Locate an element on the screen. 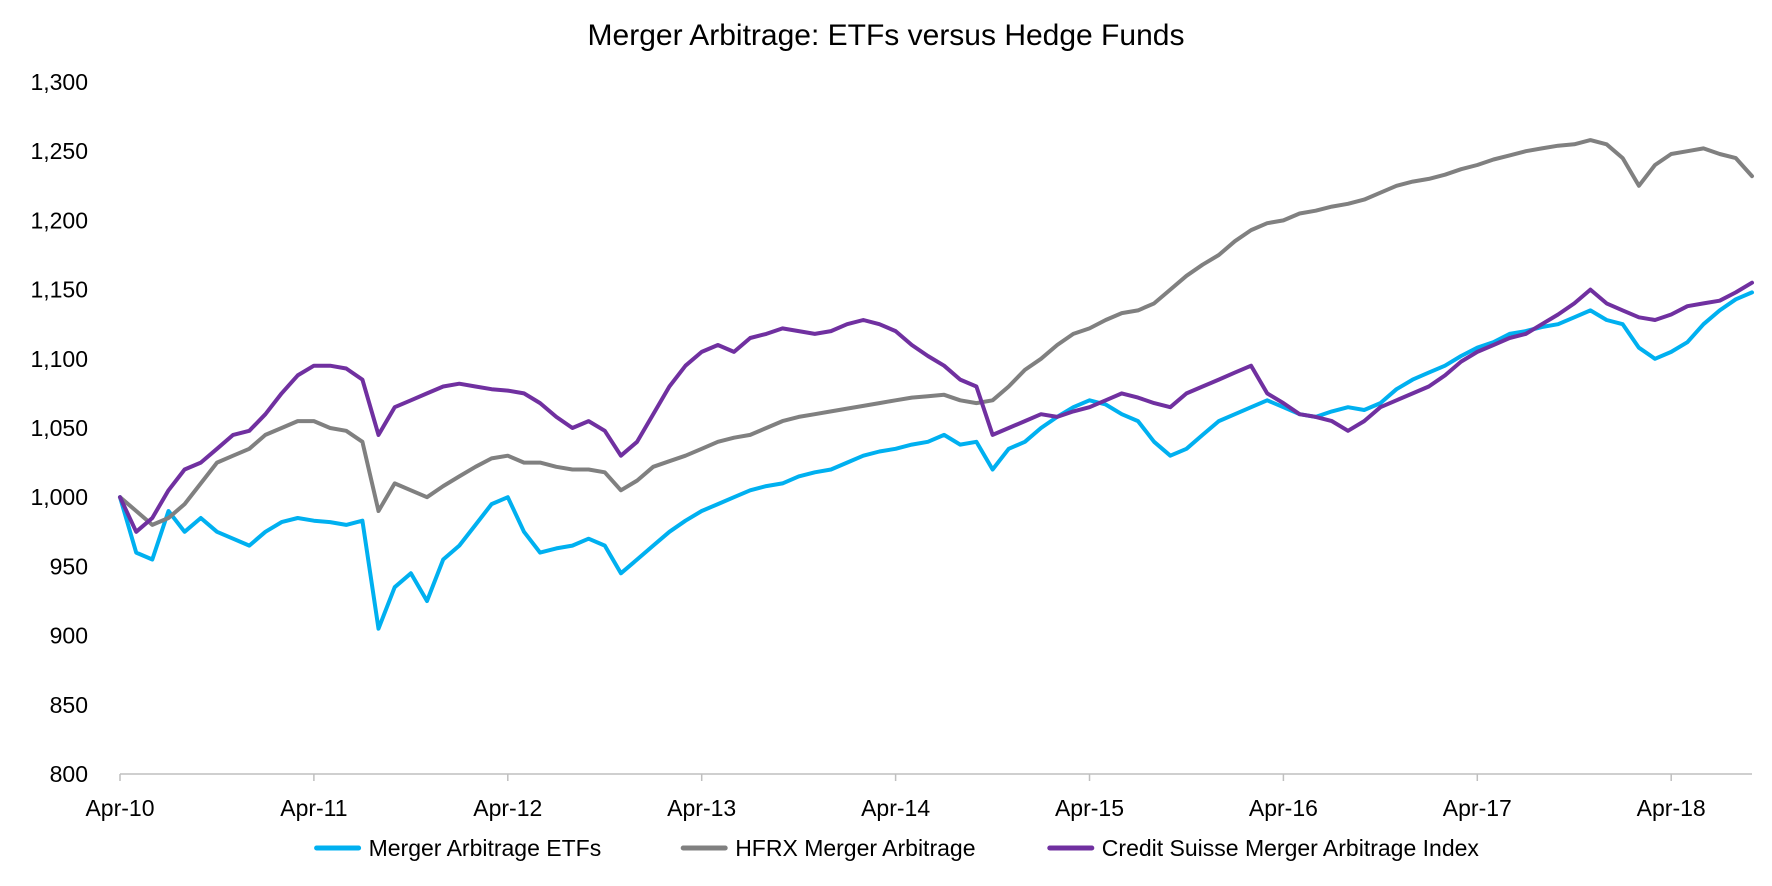  legend-item: Merger Arbitrage ETFs is located at coordinates (458, 848).